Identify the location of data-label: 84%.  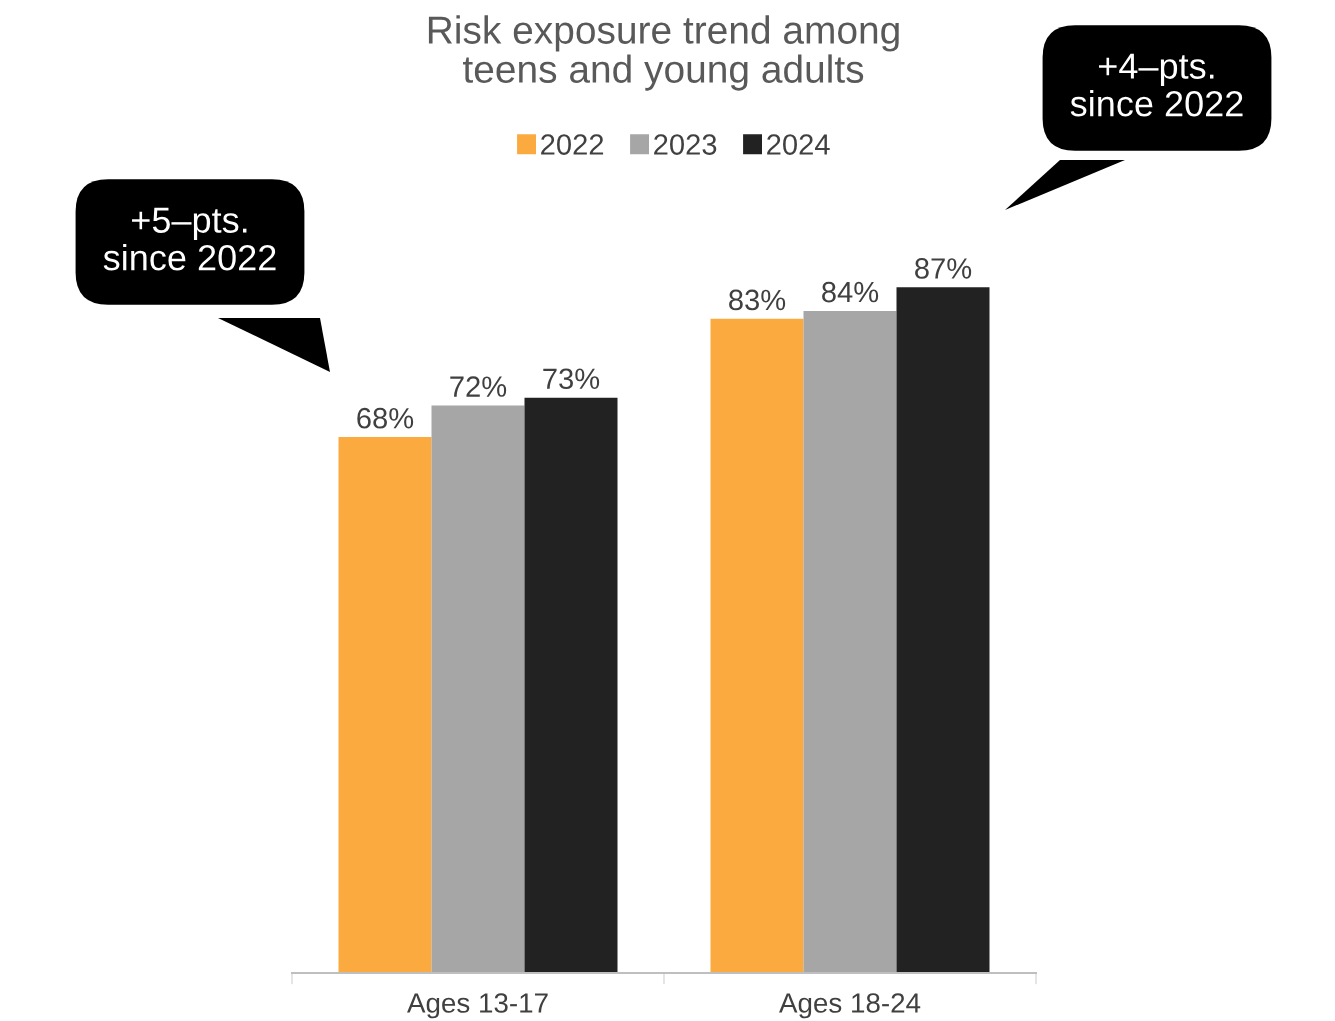
(850, 292).